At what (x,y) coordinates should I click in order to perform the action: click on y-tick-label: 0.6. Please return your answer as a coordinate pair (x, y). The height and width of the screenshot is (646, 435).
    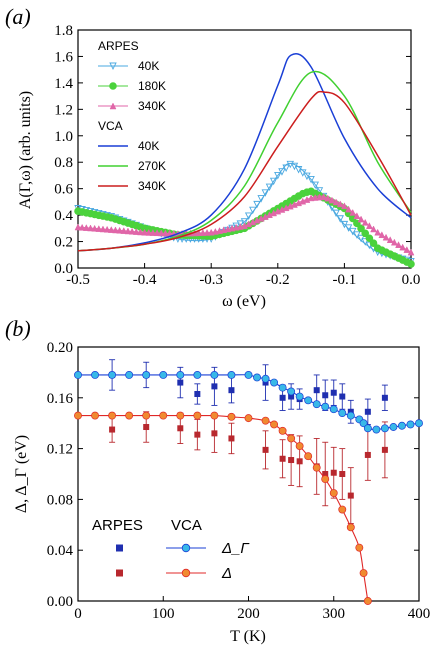
    Looking at the image, I should click on (63, 190).